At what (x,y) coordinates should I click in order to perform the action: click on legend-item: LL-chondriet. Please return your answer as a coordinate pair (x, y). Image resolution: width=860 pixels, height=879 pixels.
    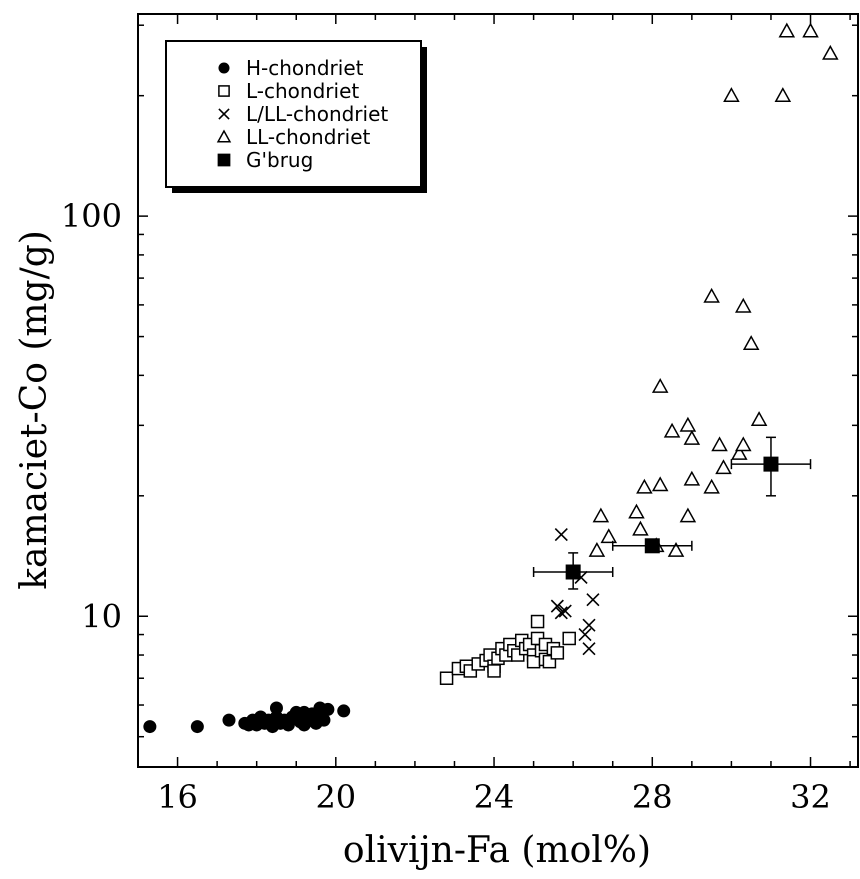
    Looking at the image, I should click on (293, 137).